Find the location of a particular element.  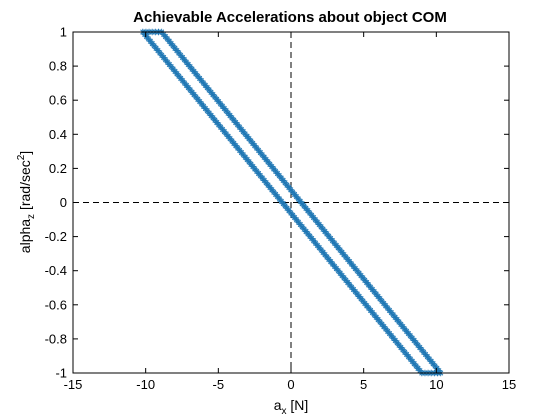

y-tick-label: -0.4 is located at coordinates (56, 270).